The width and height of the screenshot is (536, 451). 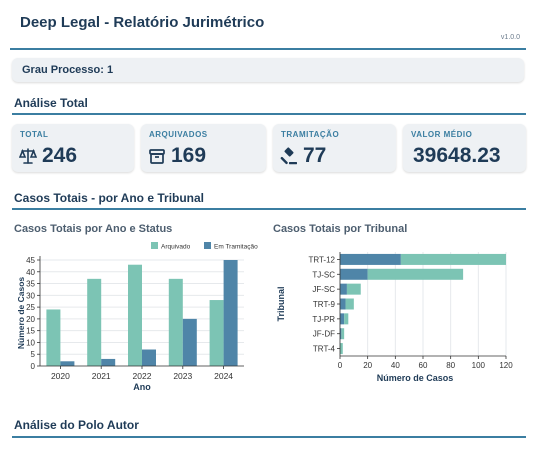 What do you see at coordinates (341, 349) in the screenshot?
I see `bar-trt-4-arquivado` at bounding box center [341, 349].